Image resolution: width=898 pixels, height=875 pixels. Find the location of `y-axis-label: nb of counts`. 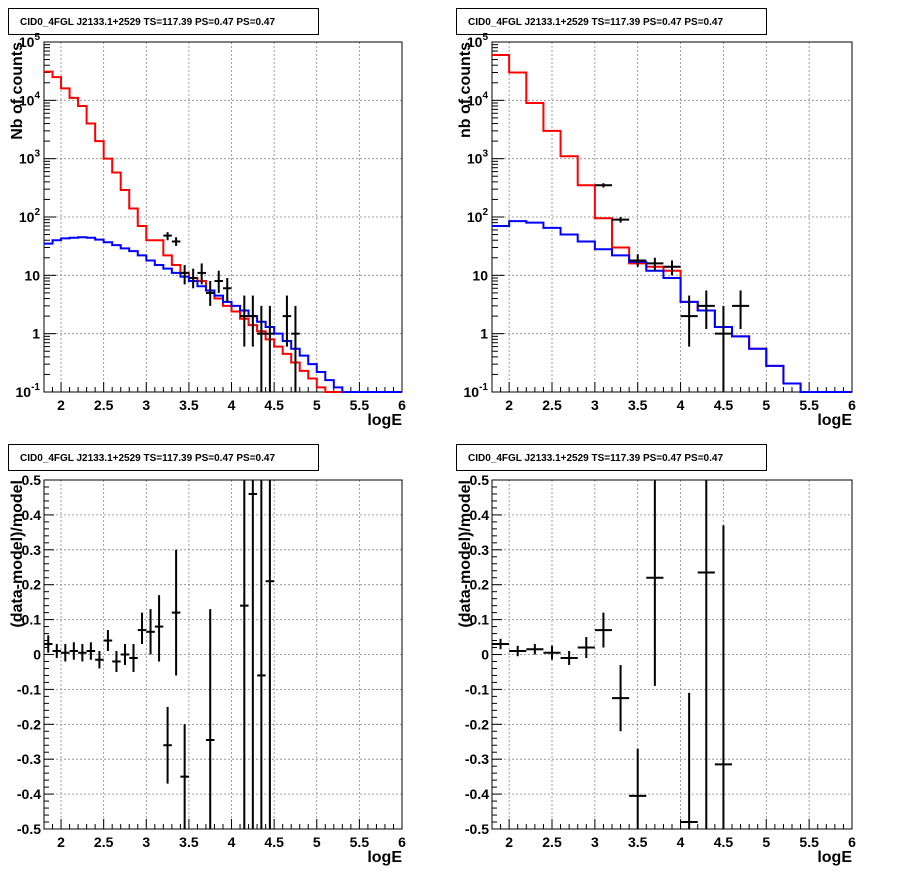

y-axis-label: nb of counts is located at coordinates (465, 90).